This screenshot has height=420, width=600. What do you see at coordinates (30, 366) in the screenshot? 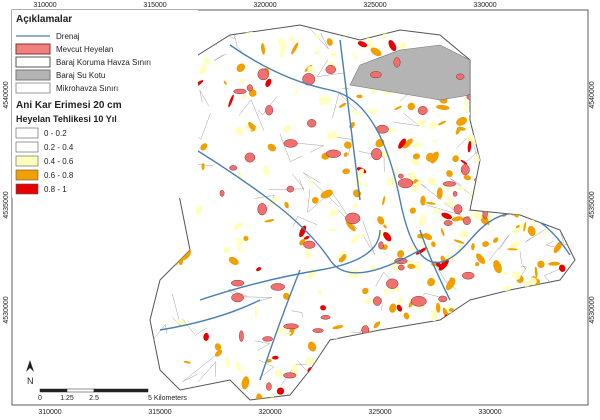
I see `north-arrow` at bounding box center [30, 366].